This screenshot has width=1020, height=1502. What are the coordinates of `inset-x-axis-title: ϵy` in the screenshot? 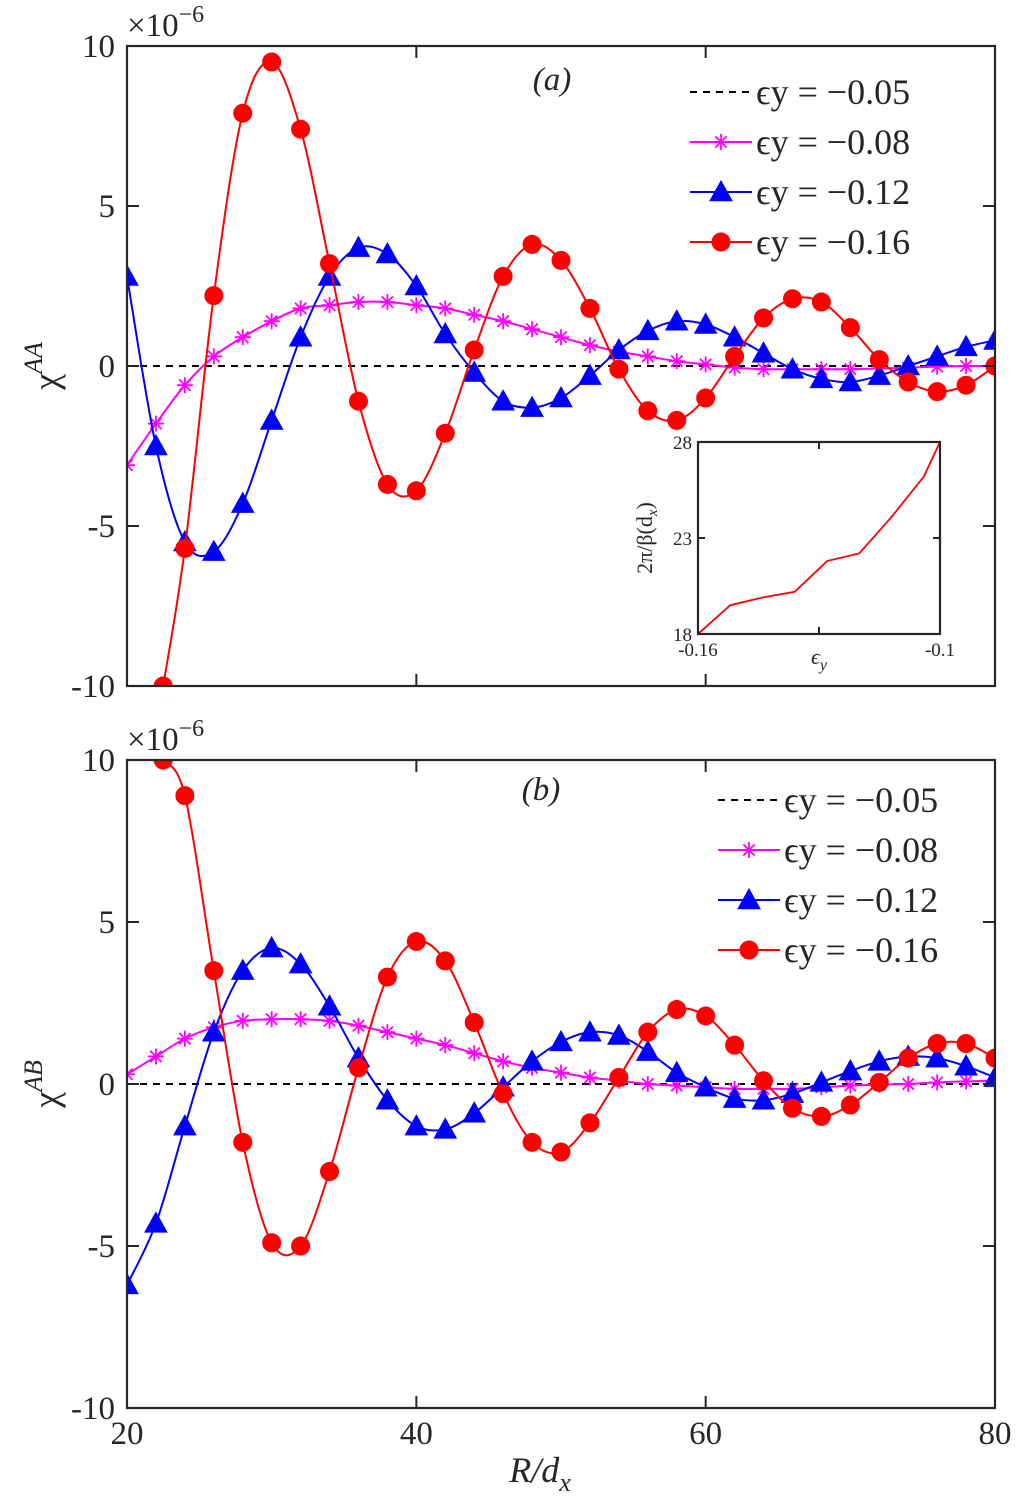 It's located at (819, 659).